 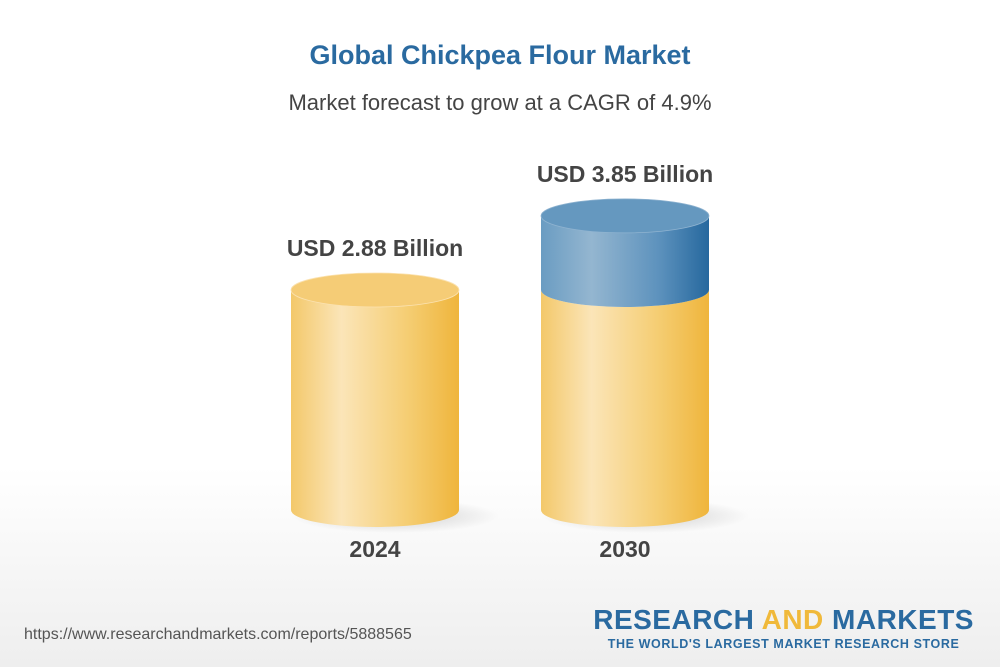 I want to click on data-label: USD 3.85 Billion, so click(x=625, y=174).